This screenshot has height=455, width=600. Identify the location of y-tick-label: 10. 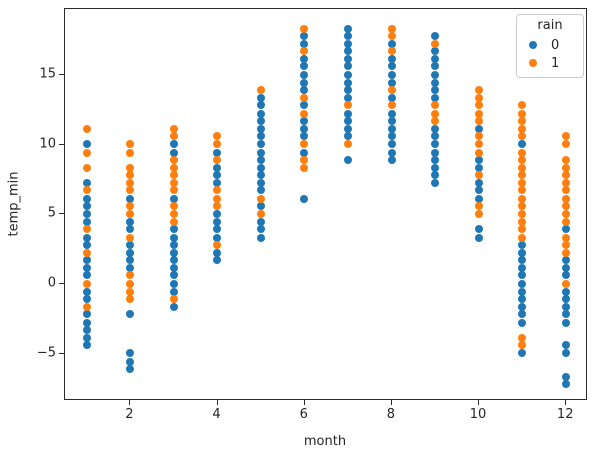
(47, 144).